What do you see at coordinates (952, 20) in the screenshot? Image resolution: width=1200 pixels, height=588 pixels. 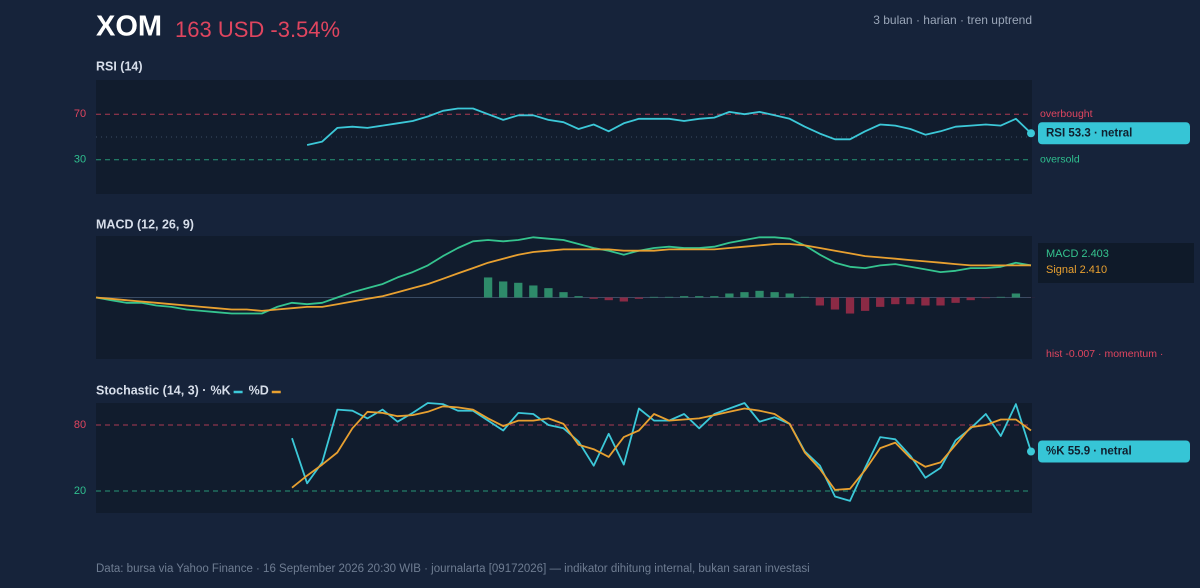 I see `meta: 3 bulan · harian · tren uptrend` at bounding box center [952, 20].